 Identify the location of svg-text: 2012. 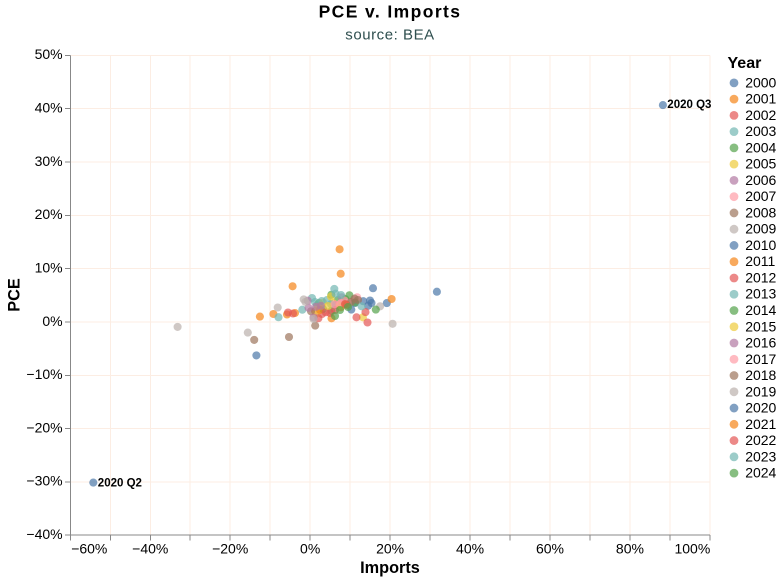
(760, 277).